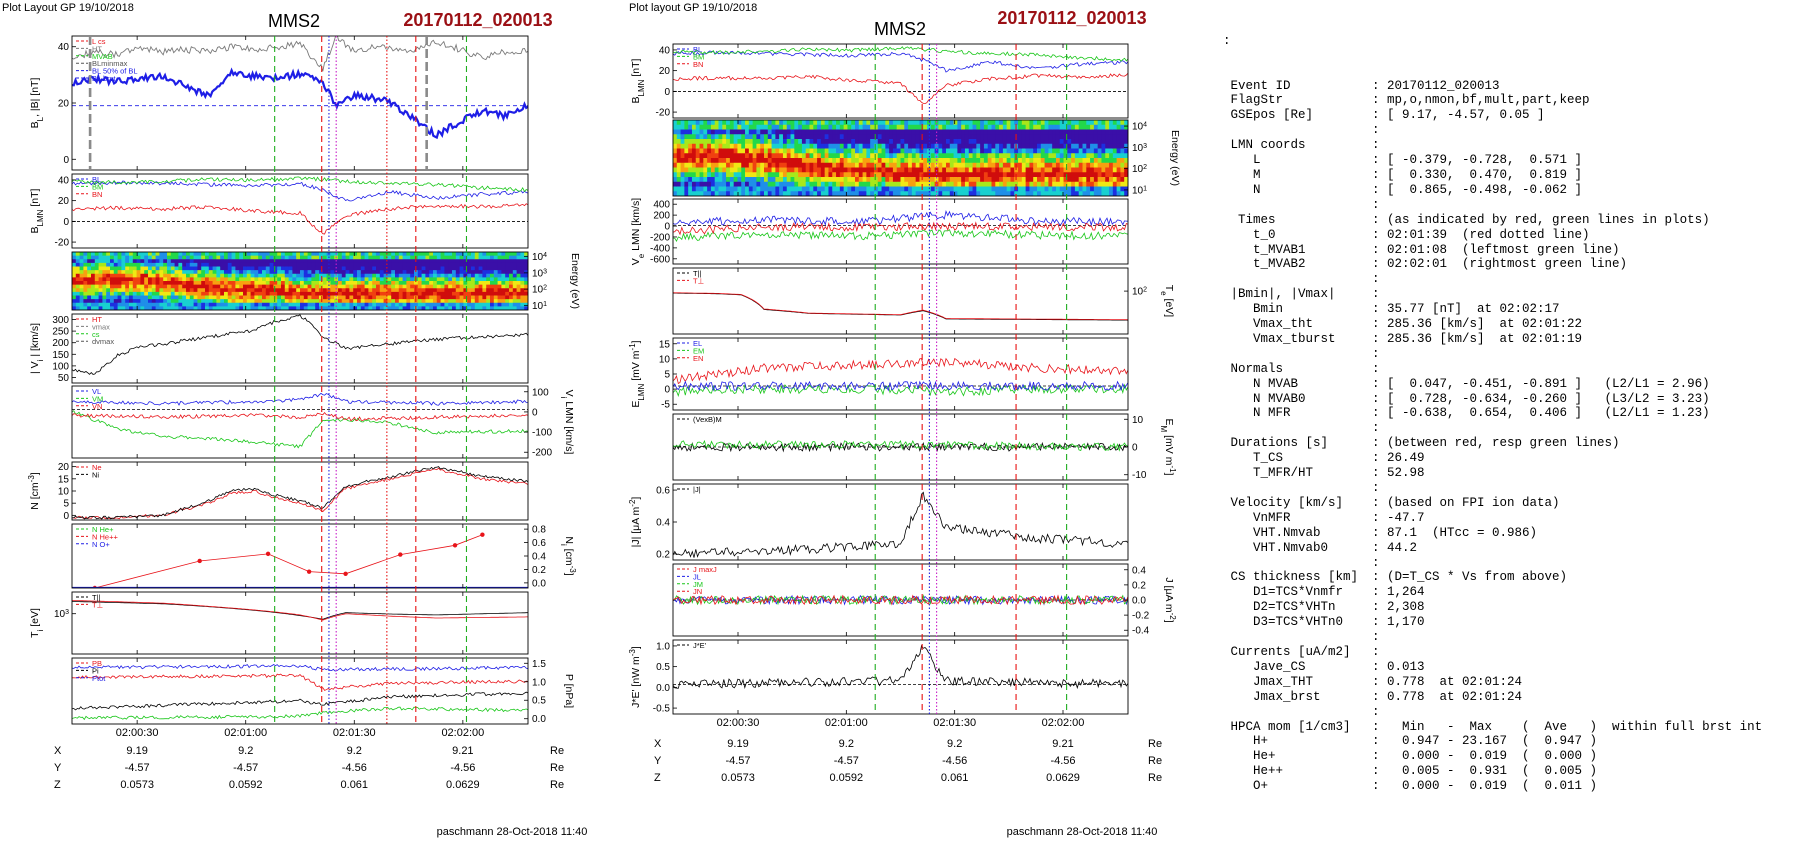  Describe the element at coordinates (900, 445) in the screenshot. I see `series-line-em` at that location.